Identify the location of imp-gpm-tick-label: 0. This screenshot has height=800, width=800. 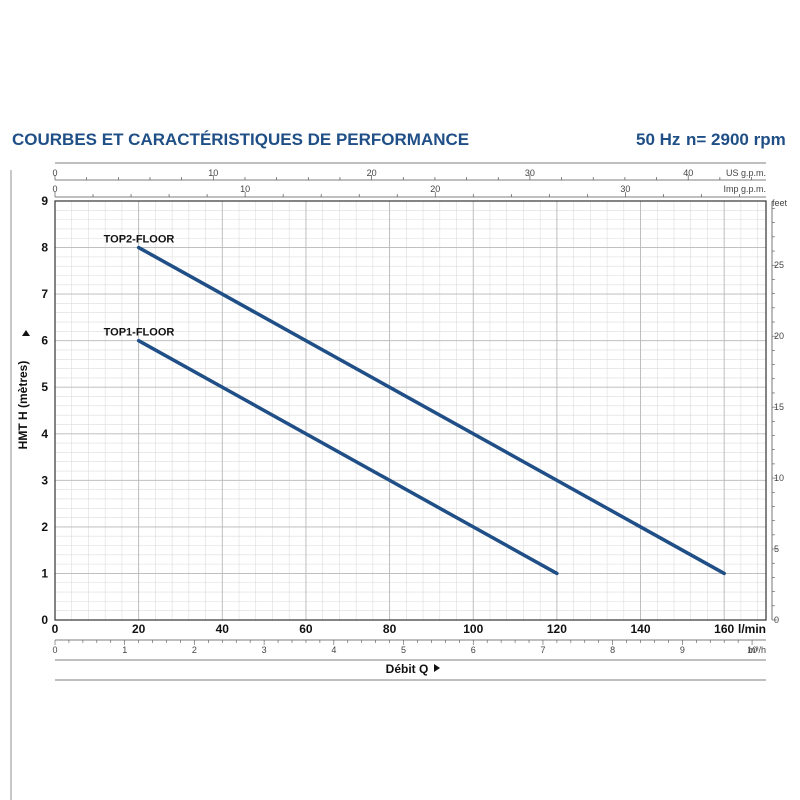
(54, 189).